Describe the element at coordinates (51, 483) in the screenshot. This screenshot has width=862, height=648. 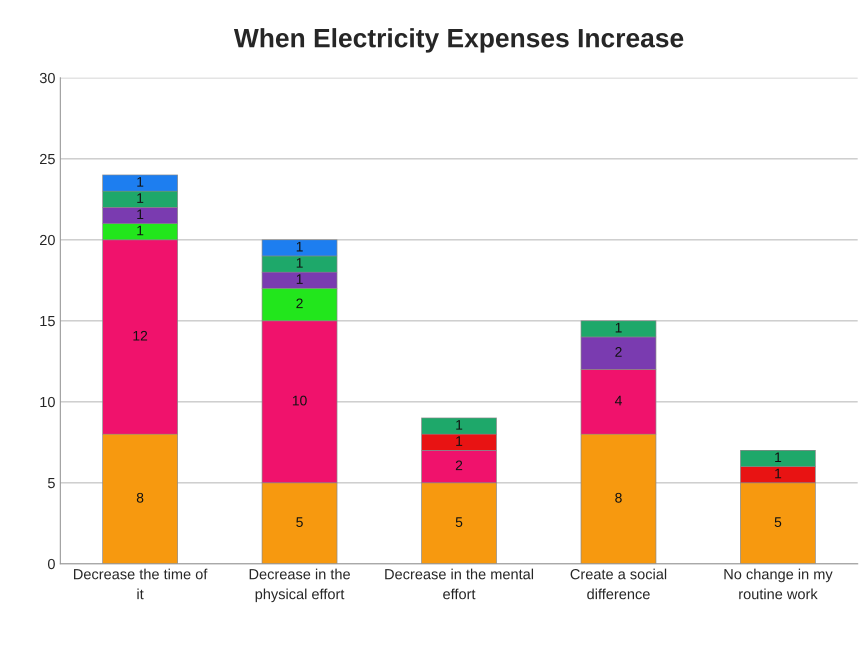
I see `y-tick-label: 5` at that location.